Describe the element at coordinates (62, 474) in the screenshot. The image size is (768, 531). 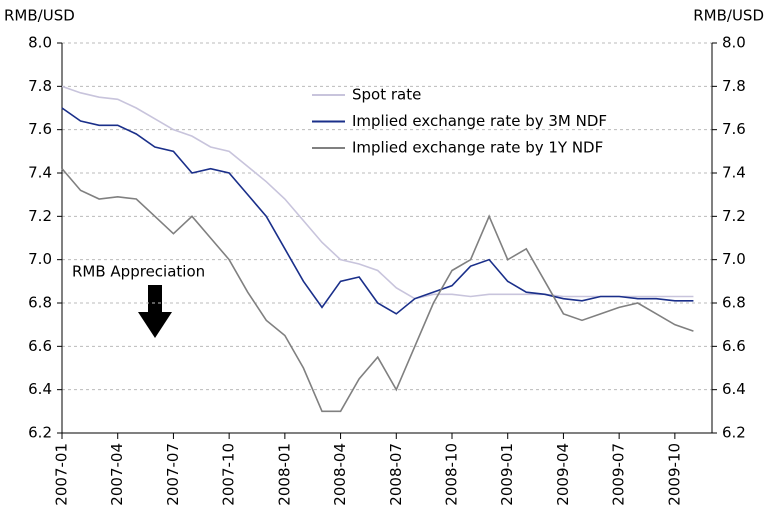
I see `x-tick-label: 2007-01` at that location.